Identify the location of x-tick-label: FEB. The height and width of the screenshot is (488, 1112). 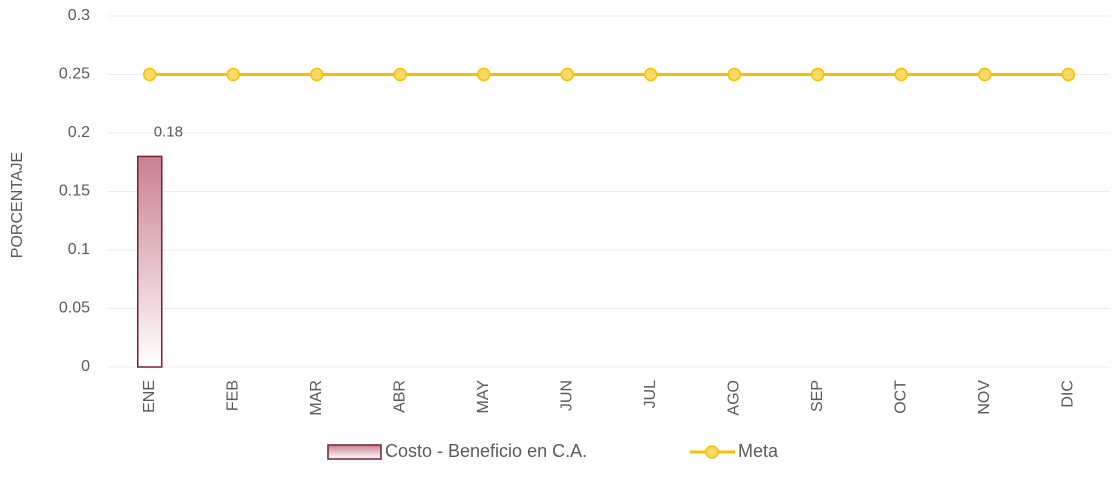
(232, 395).